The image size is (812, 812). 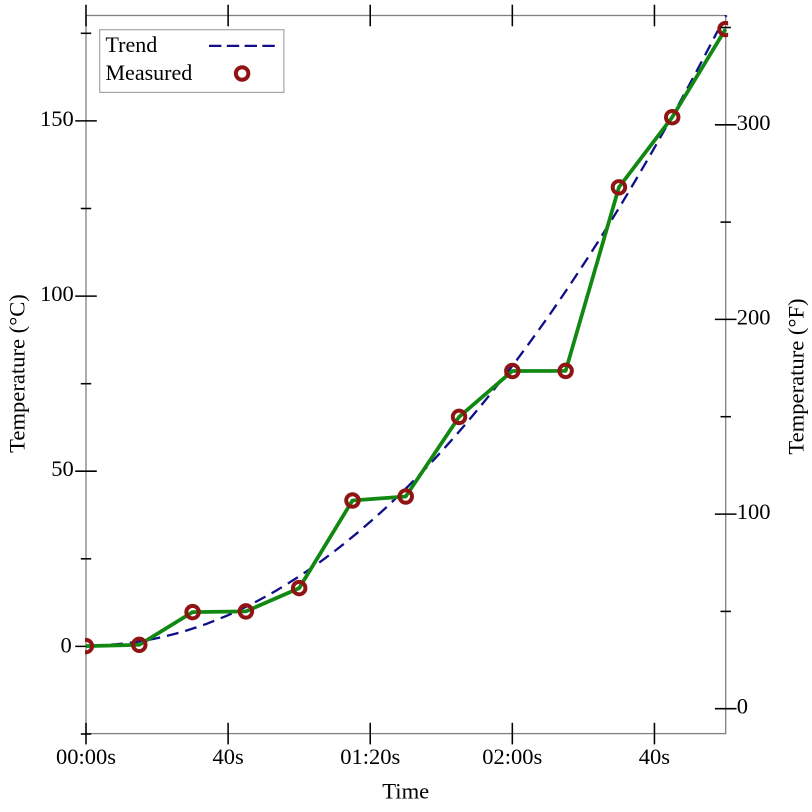 I want to click on svg-text: 50, so click(x=62, y=468).